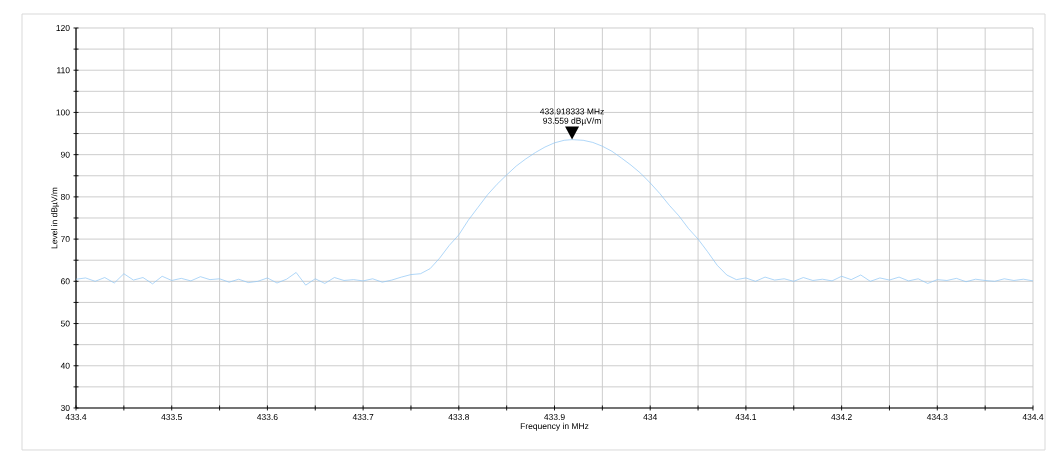 The height and width of the screenshot is (451, 1048). I want to click on x-tick-label: 434.2, so click(841, 417).